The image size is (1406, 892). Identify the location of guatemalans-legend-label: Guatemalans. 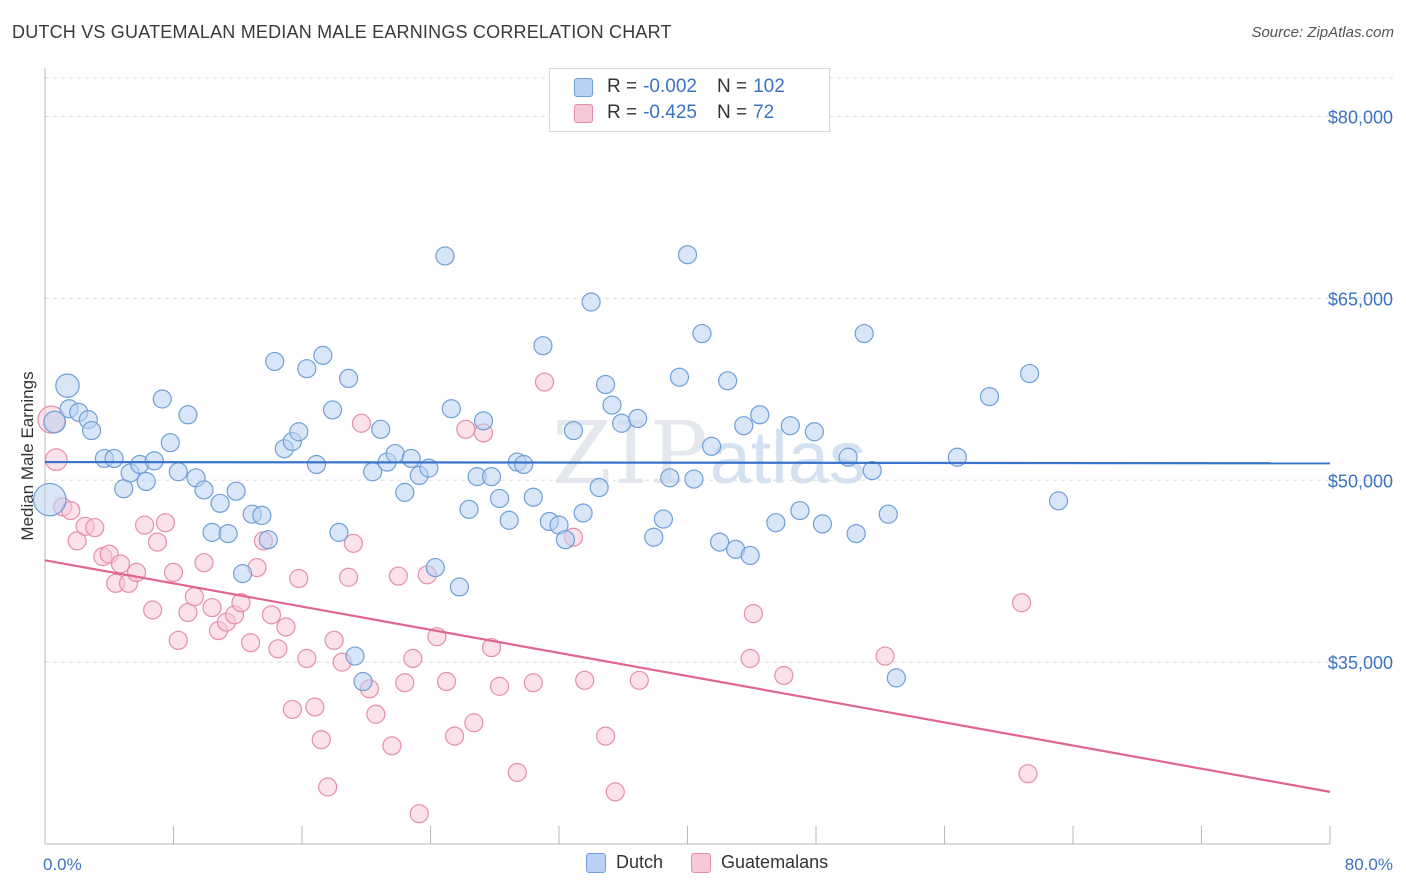
(775, 862).